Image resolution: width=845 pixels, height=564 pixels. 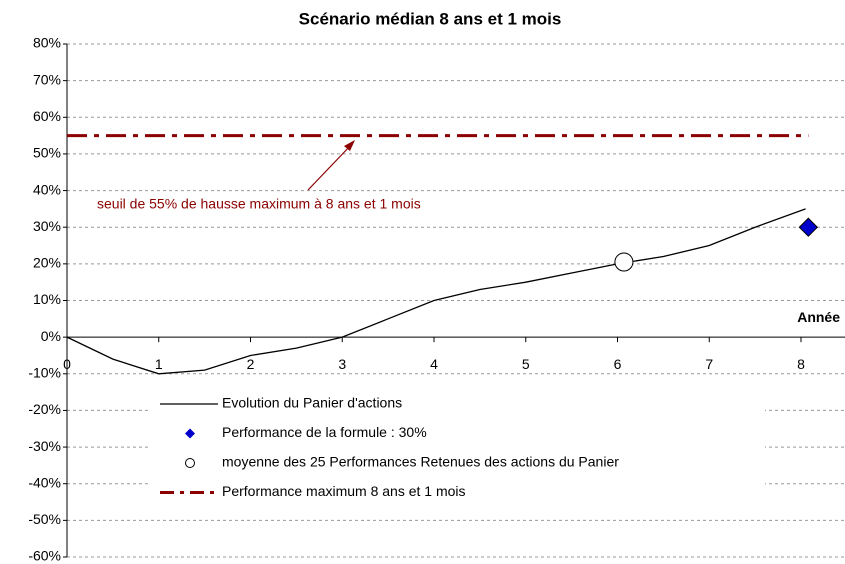 I want to click on y-tick-label: -10%, so click(x=44, y=372).